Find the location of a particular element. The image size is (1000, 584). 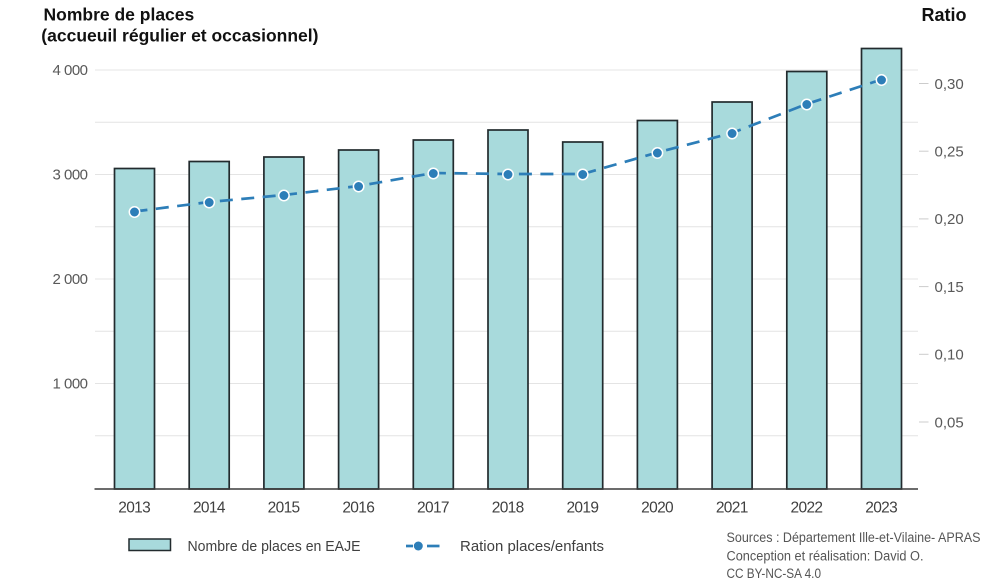

svg-text: 2 000 is located at coordinates (71, 279).